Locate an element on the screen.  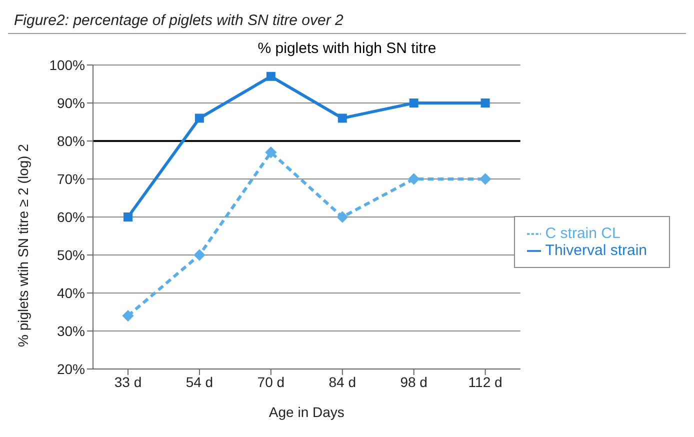
y-tick-label: 30% is located at coordinates (70, 330).